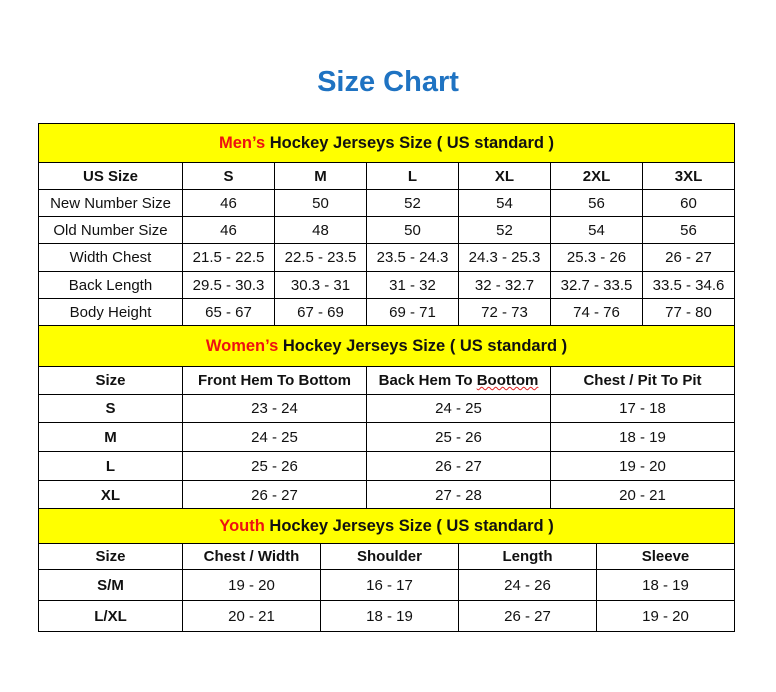  I want to click on table-cell: 48, so click(320, 230).